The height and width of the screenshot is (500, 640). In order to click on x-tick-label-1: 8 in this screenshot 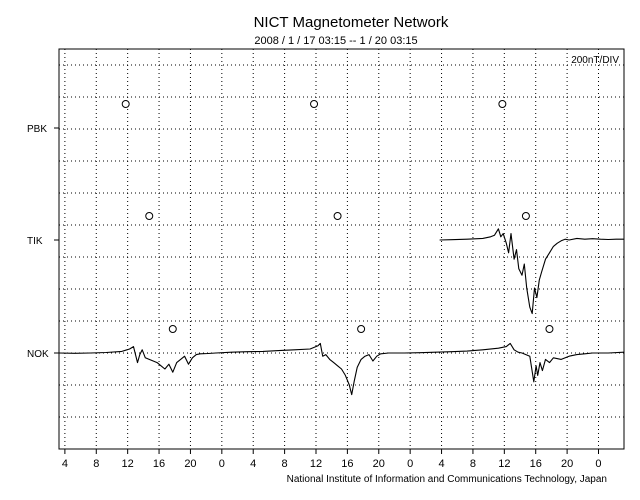, I will do `click(96, 464)`.